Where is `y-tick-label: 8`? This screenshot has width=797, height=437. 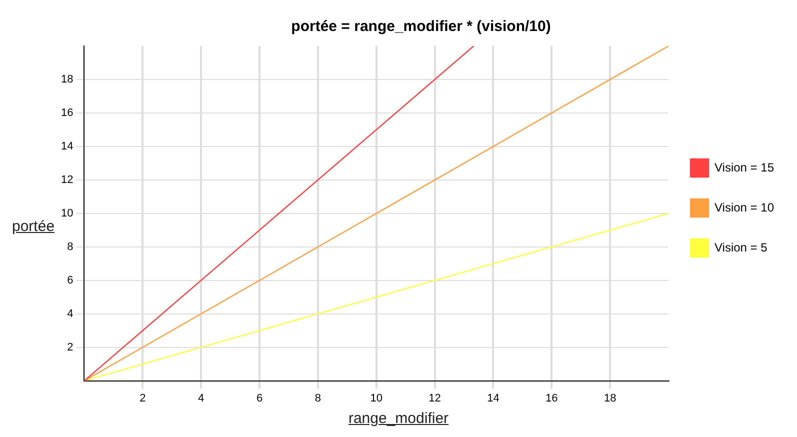
y-tick-label: 8 is located at coordinates (70, 246).